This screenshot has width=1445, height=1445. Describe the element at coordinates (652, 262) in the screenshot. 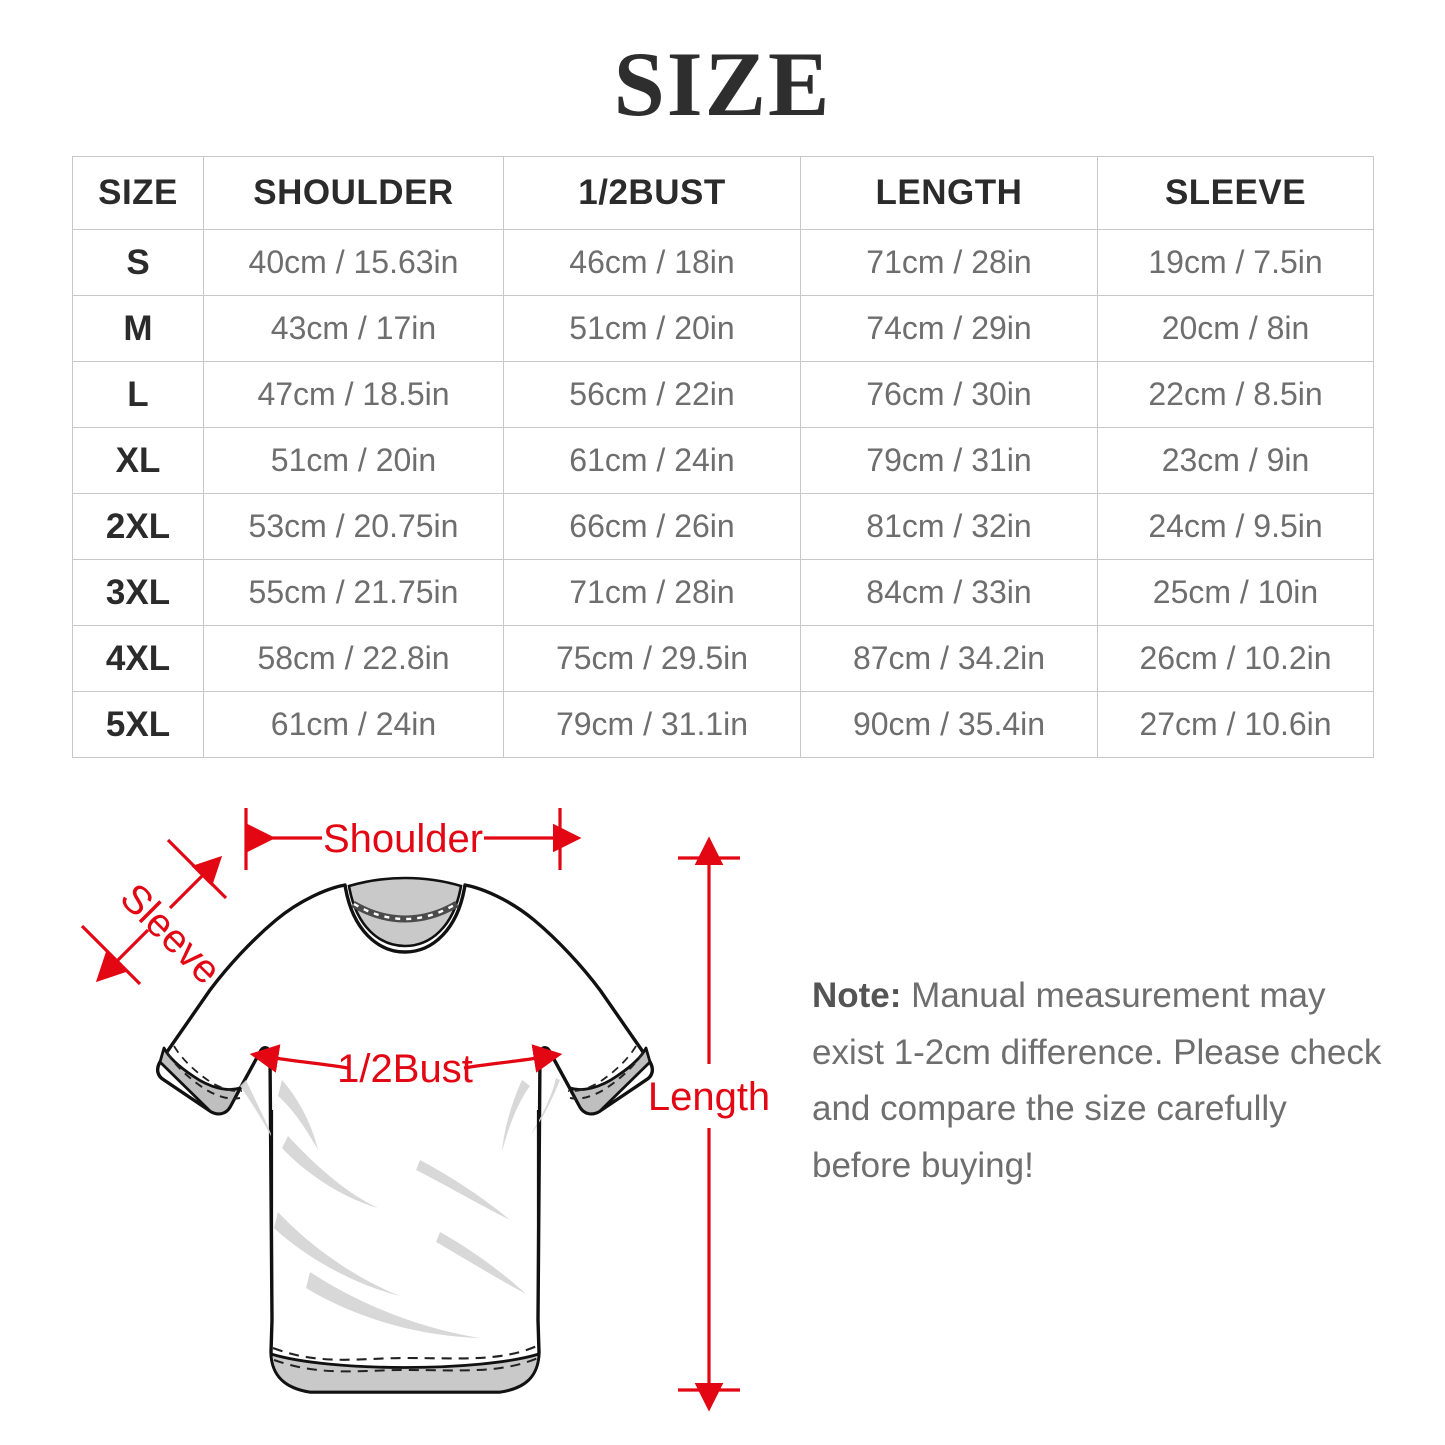

I see `cell-bust: 46cm / 18in` at that location.